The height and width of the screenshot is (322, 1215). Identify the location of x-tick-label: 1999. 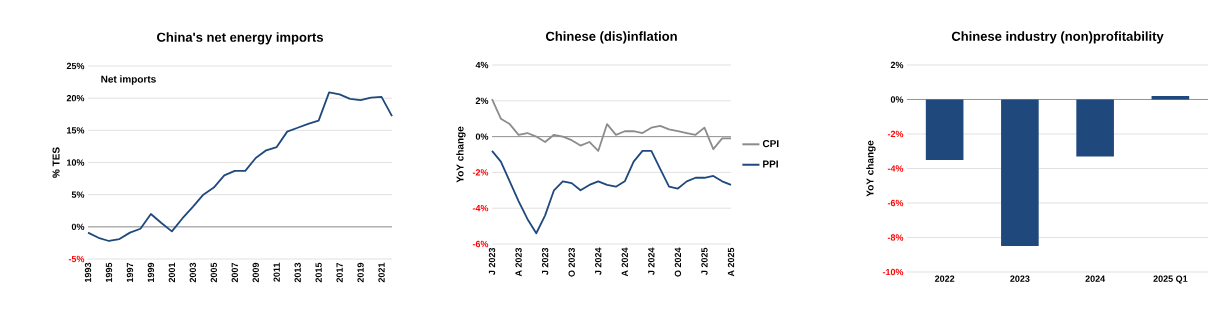
(151, 272).